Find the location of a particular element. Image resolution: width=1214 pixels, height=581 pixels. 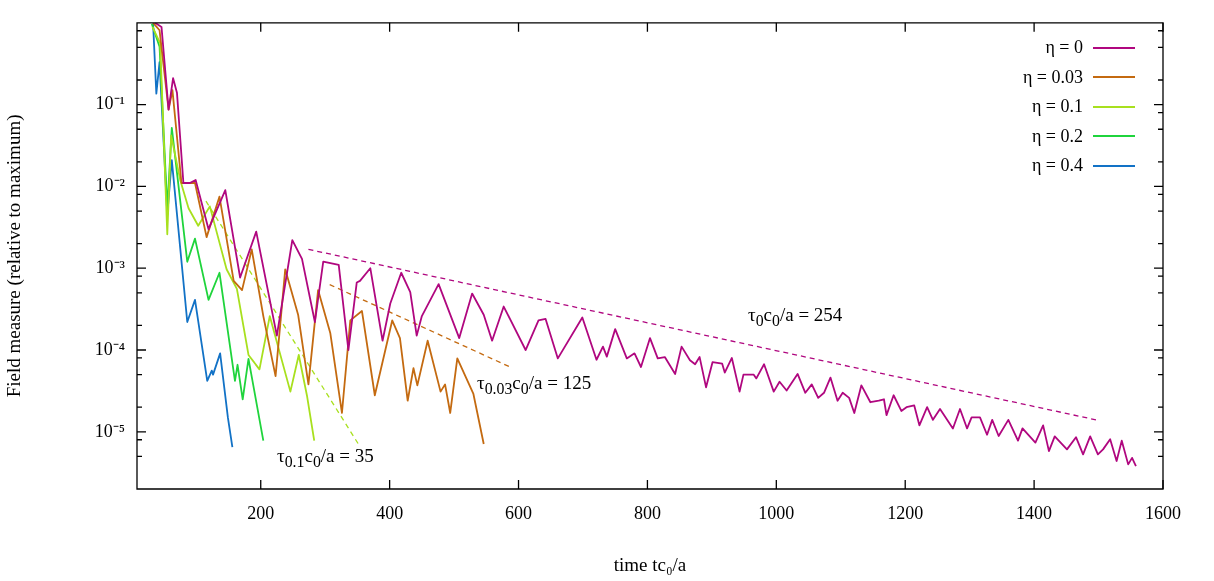

x-tick-label: 600 is located at coordinates (519, 512).